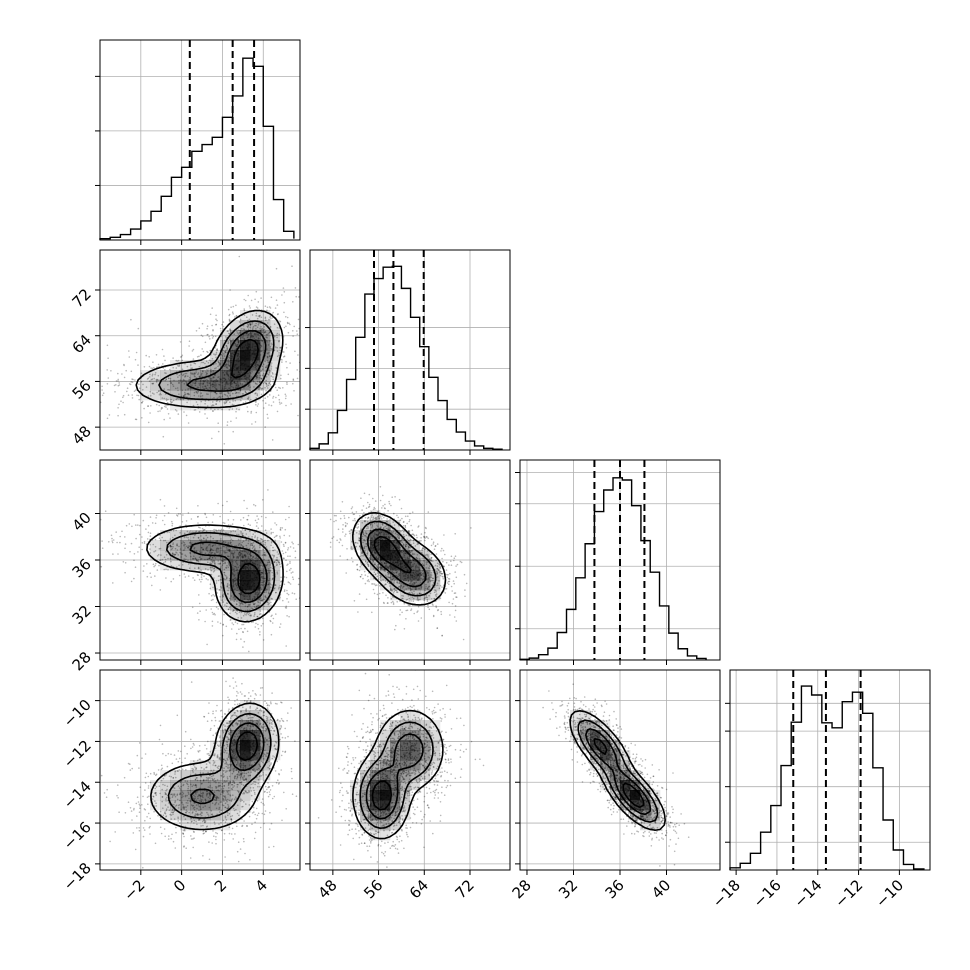  Describe the element at coordinates (155, 555) in the screenshot. I see `joint-0-2-density-cell` at that location.